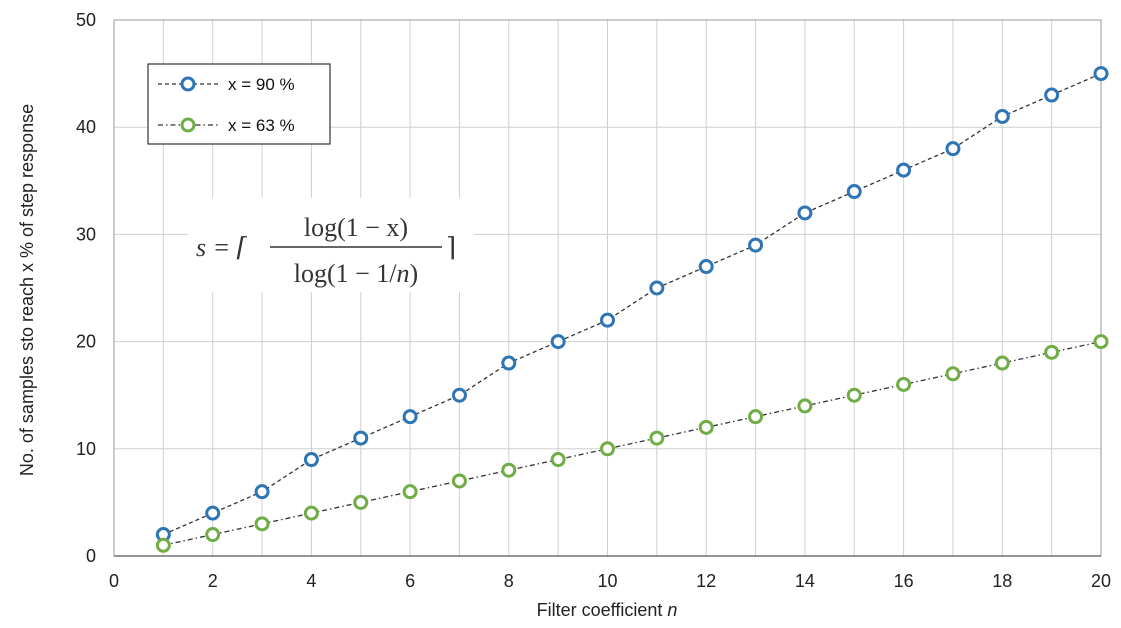 Image resolution: width=1121 pixels, height=628 pixels. What do you see at coordinates (86, 234) in the screenshot?
I see `y-tick-label: 30` at bounding box center [86, 234].